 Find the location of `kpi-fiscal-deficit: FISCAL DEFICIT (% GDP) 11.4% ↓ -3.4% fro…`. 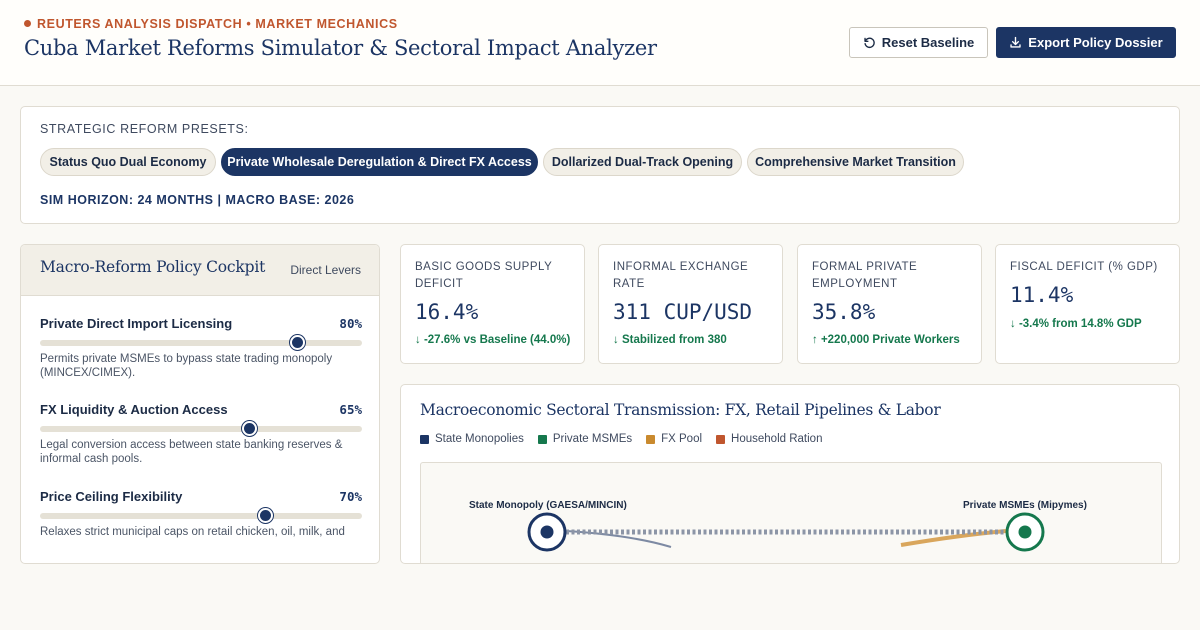

kpi-fiscal-deficit: FISCAL DEFICIT (% GDP) 11.4% ↓ -3.4% fro… is located at coordinates (1087, 304).